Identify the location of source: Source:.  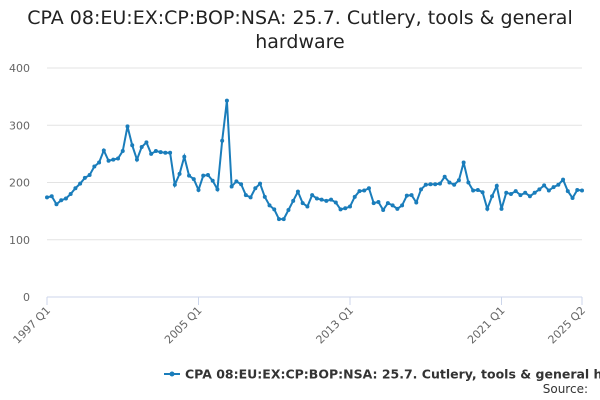
(565, 389).